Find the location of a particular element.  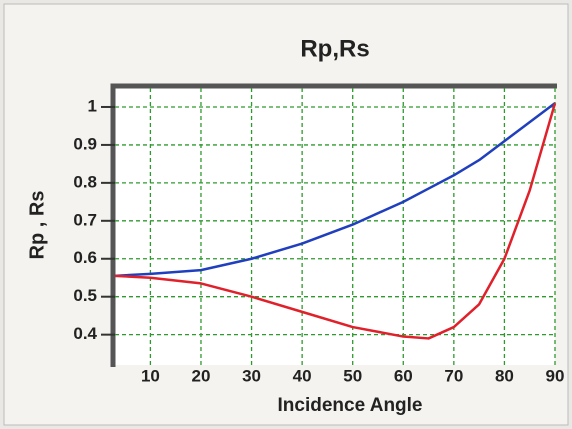

y-tick-label: 0.5 is located at coordinates (85, 295).